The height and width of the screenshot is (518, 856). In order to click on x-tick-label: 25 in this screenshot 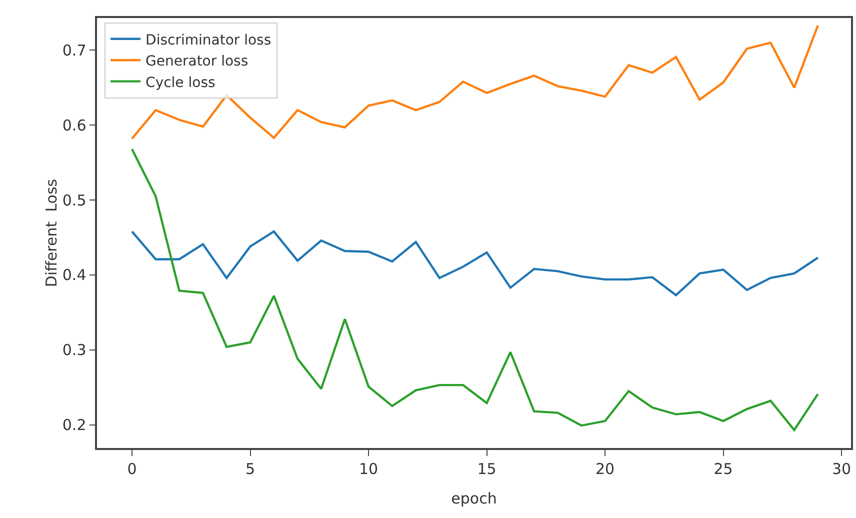, I will do `click(723, 469)`.